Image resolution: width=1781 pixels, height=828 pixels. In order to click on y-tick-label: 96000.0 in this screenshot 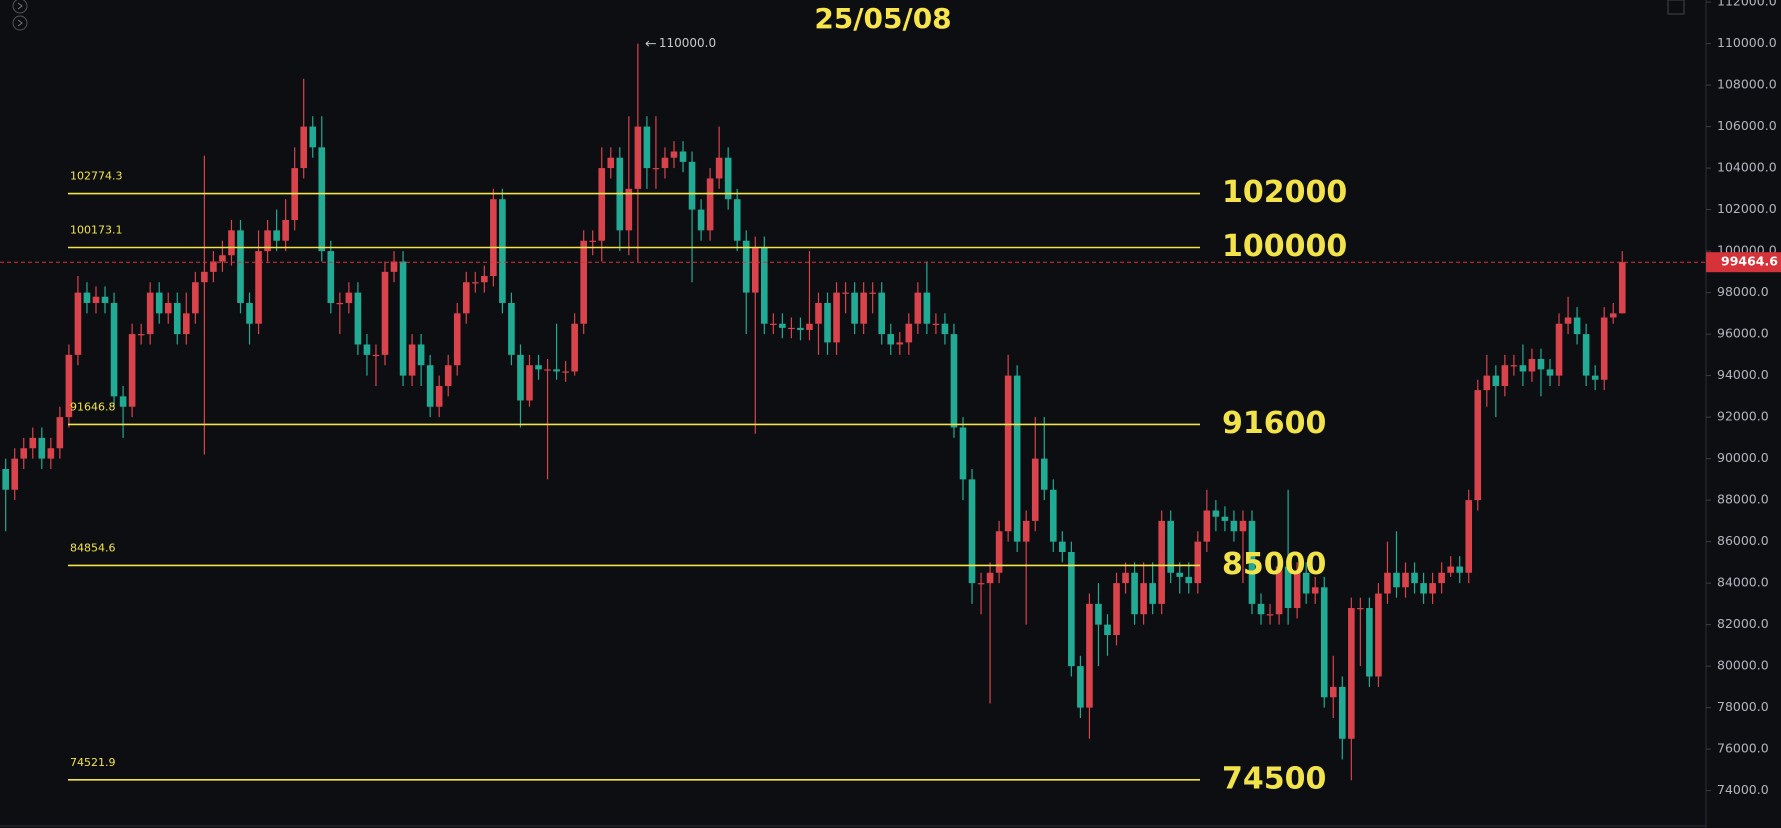, I will do `click(1743, 333)`.